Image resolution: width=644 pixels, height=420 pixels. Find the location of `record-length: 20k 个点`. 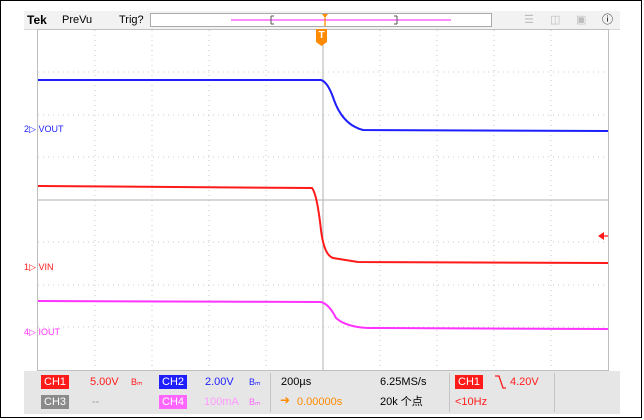

record-length: 20k 个点 is located at coordinates (401, 402).